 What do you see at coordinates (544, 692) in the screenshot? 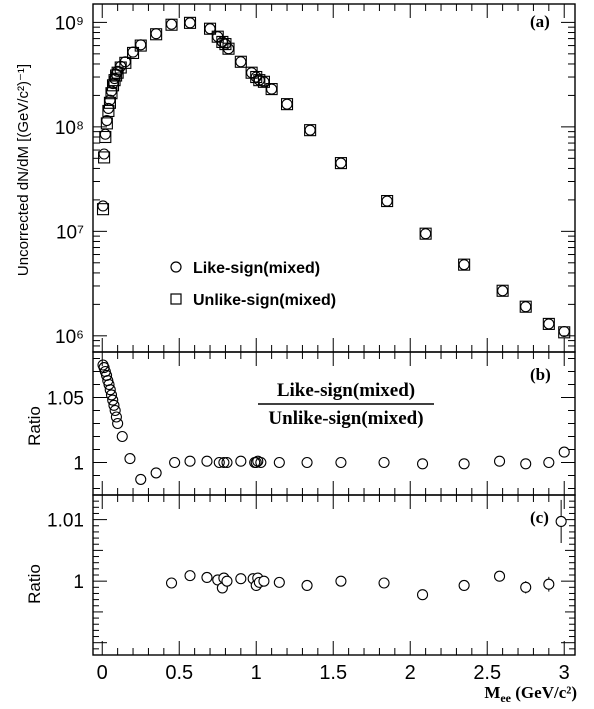
I see `x-axis-label-units: (GeV/c²)` at bounding box center [544, 692].